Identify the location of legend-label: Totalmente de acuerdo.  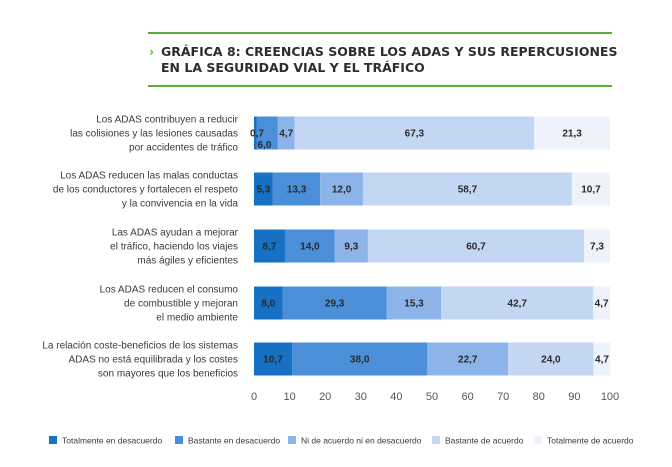
(590, 441).